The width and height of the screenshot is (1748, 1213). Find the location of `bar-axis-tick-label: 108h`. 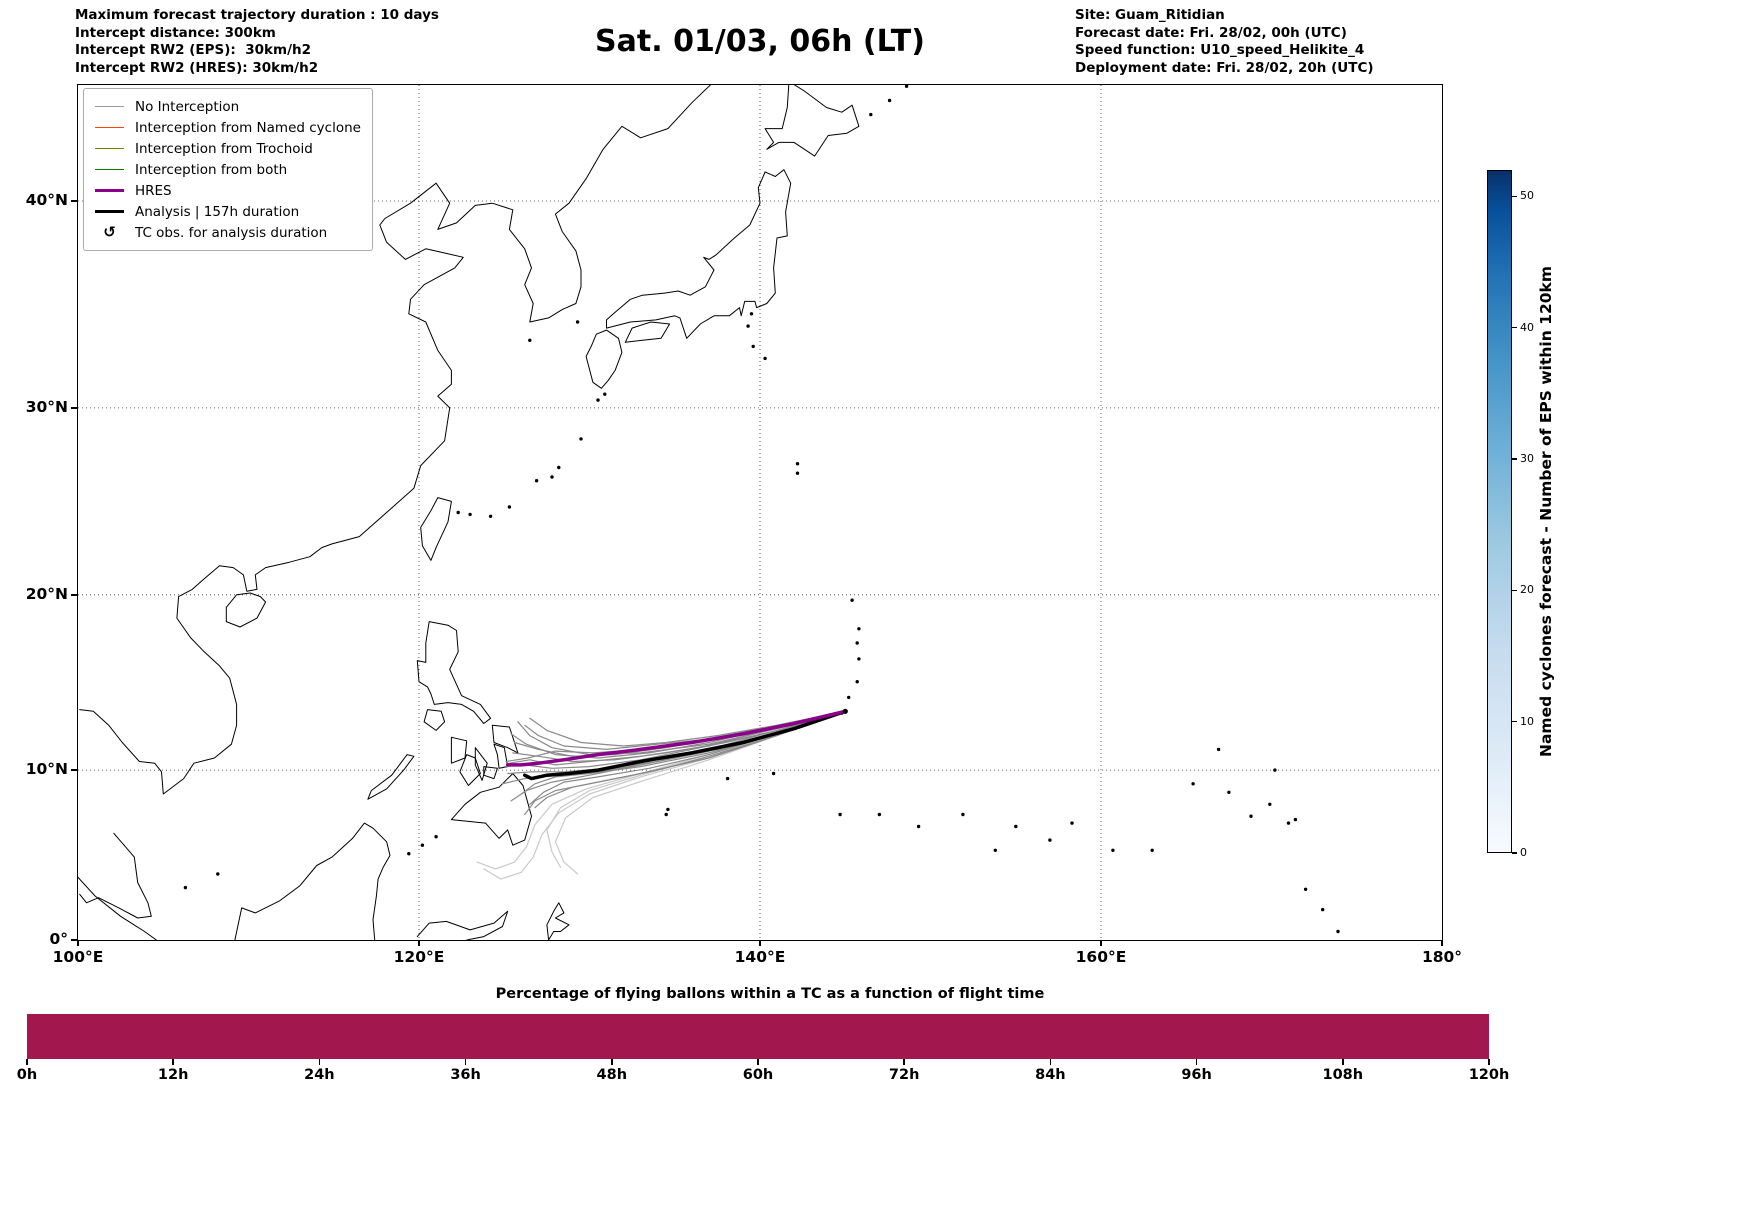

bar-axis-tick-label: 108h is located at coordinates (1343, 1075).